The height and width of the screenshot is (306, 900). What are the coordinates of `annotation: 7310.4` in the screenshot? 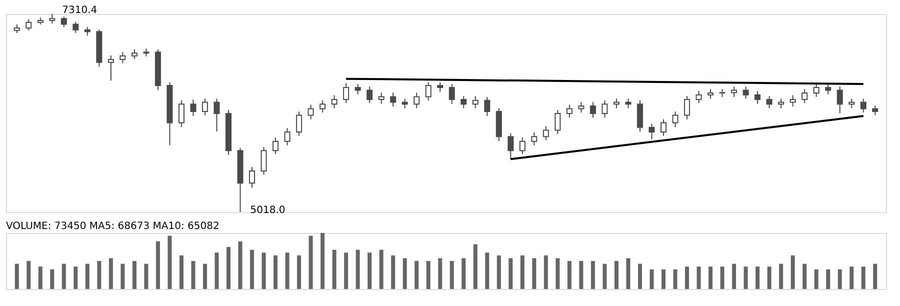 It's located at (80, 10).